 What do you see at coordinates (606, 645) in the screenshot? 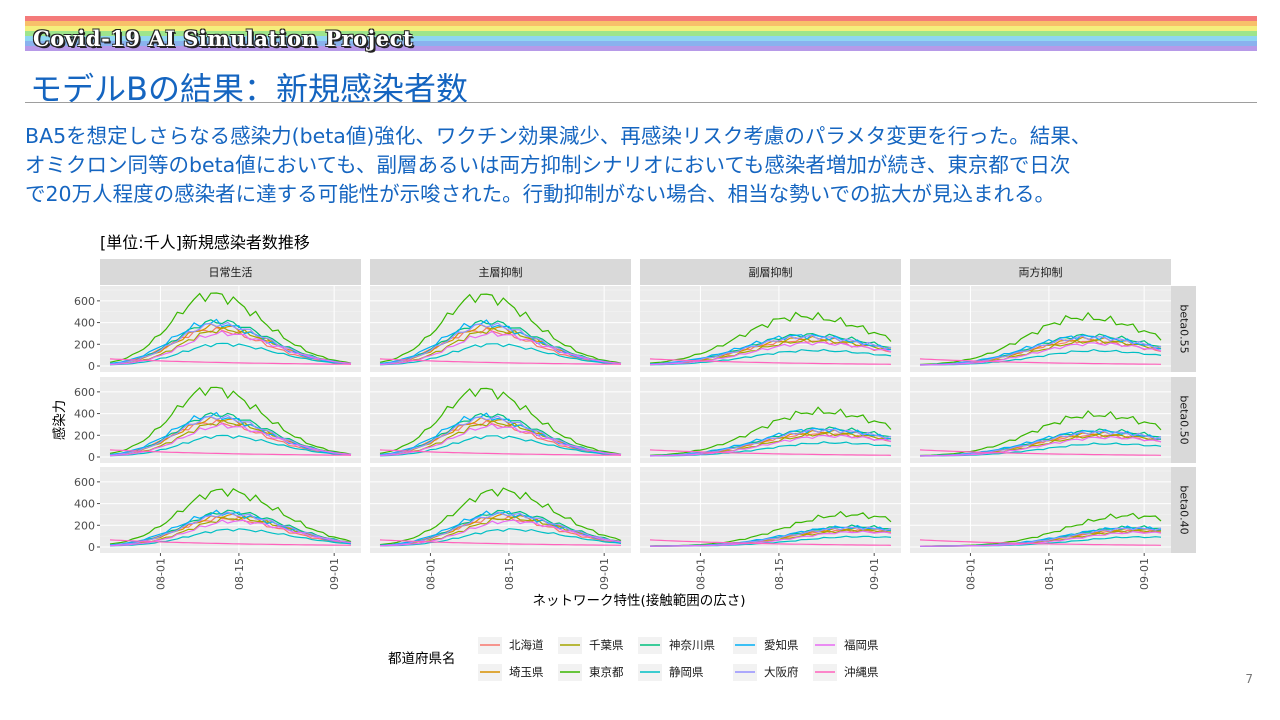
I see `legend-label: 千葉県` at bounding box center [606, 645].